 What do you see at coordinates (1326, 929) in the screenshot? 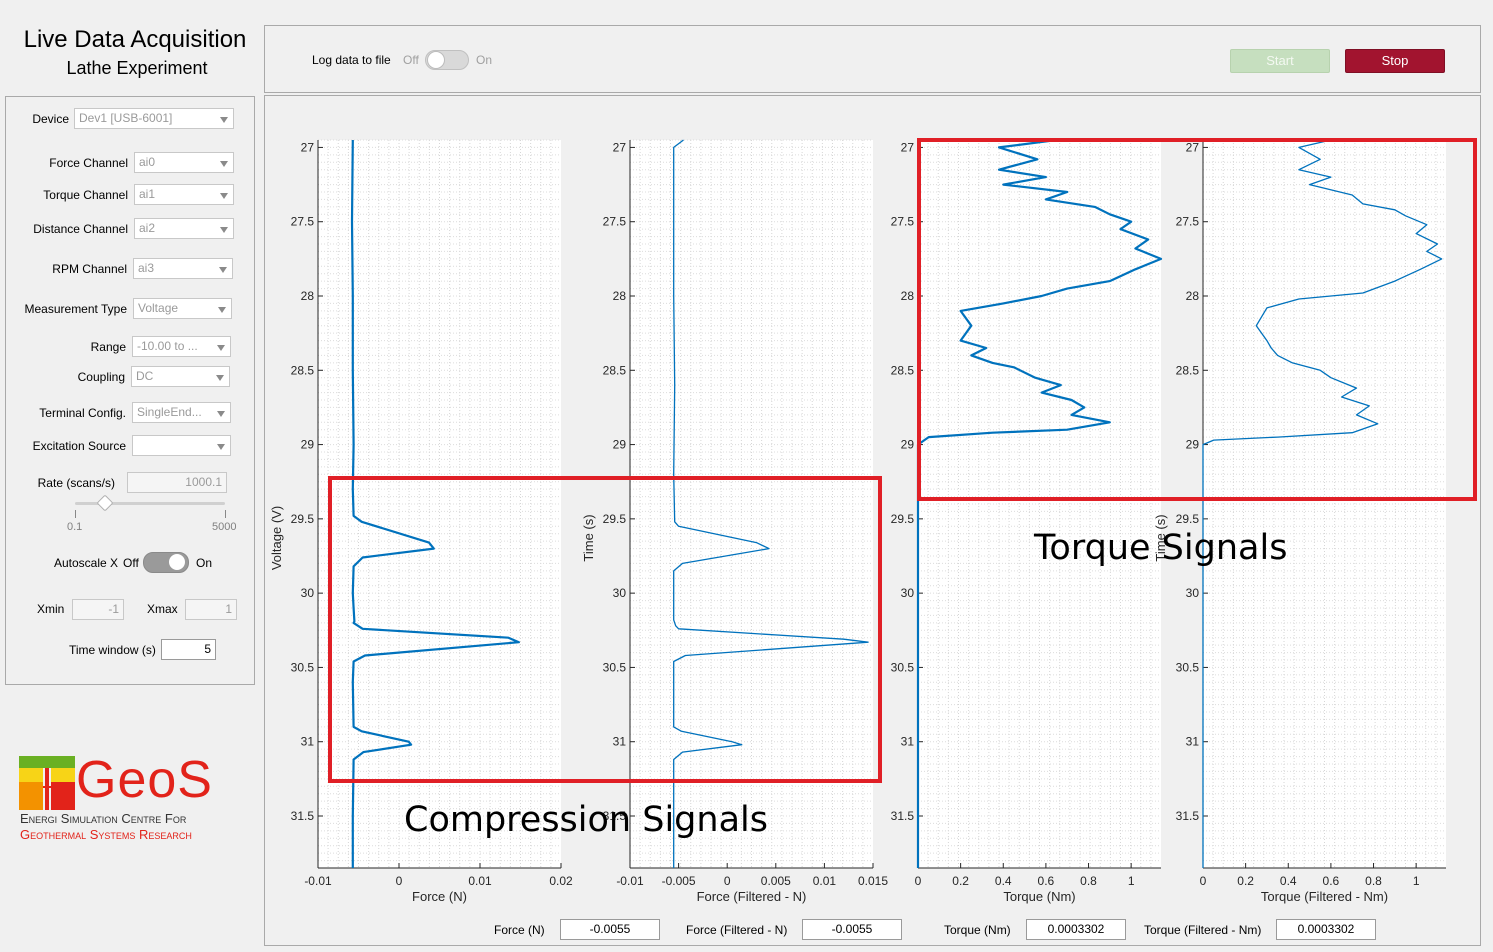
I see `readout-torque-filtered-field: 0.0003302` at bounding box center [1326, 929].